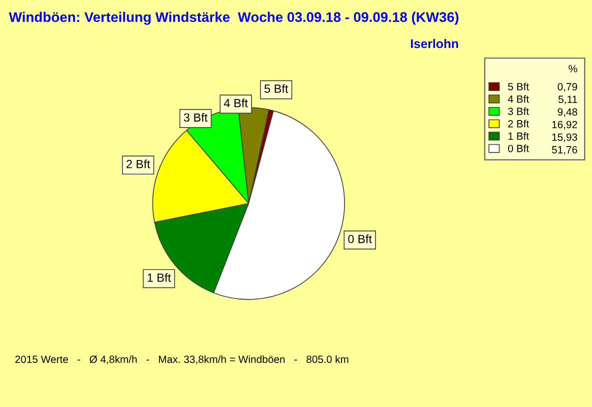 The height and width of the screenshot is (407, 592). What do you see at coordinates (518, 99) in the screenshot?
I see `legend-label: 4 Bft` at bounding box center [518, 99].